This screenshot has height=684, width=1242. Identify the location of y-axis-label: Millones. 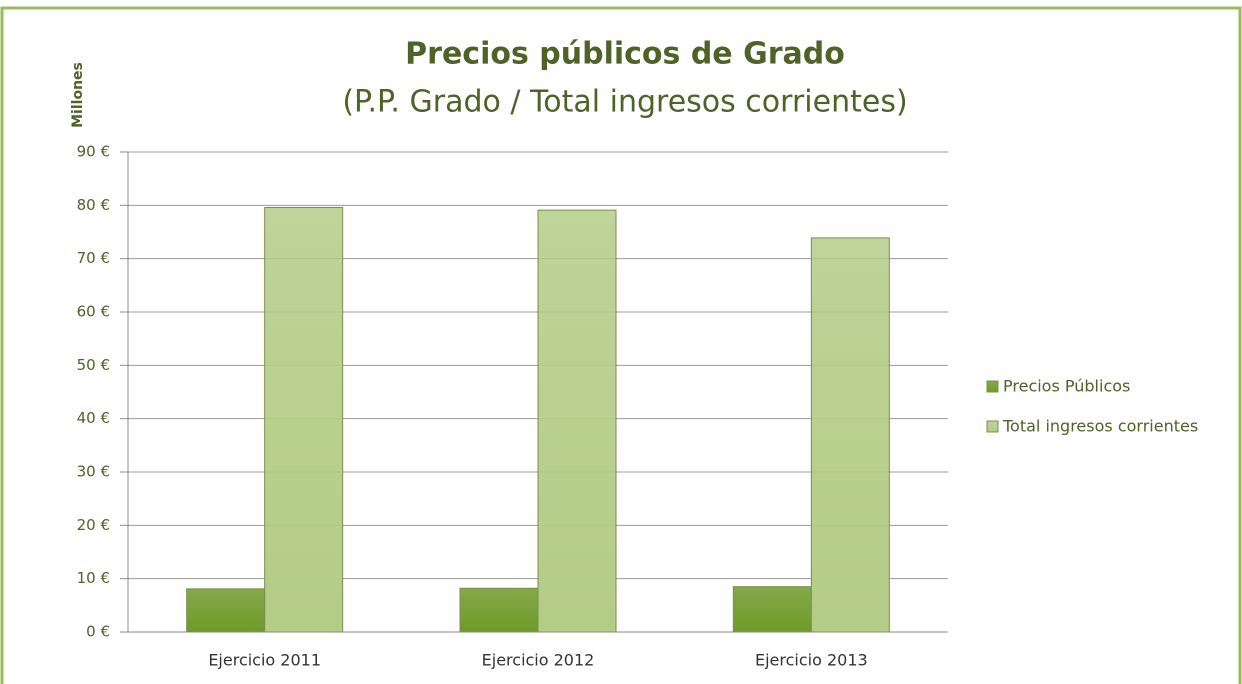
(78, 95).